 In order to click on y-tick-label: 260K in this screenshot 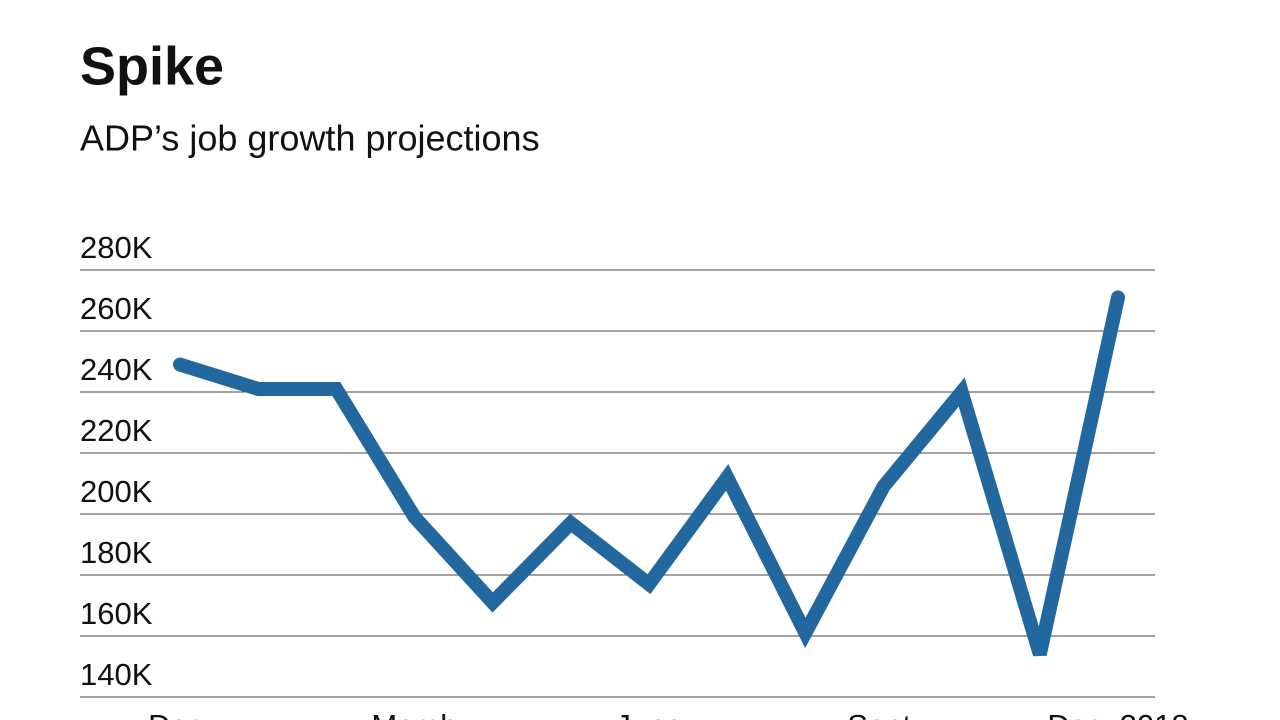, I will do `click(116, 308)`.